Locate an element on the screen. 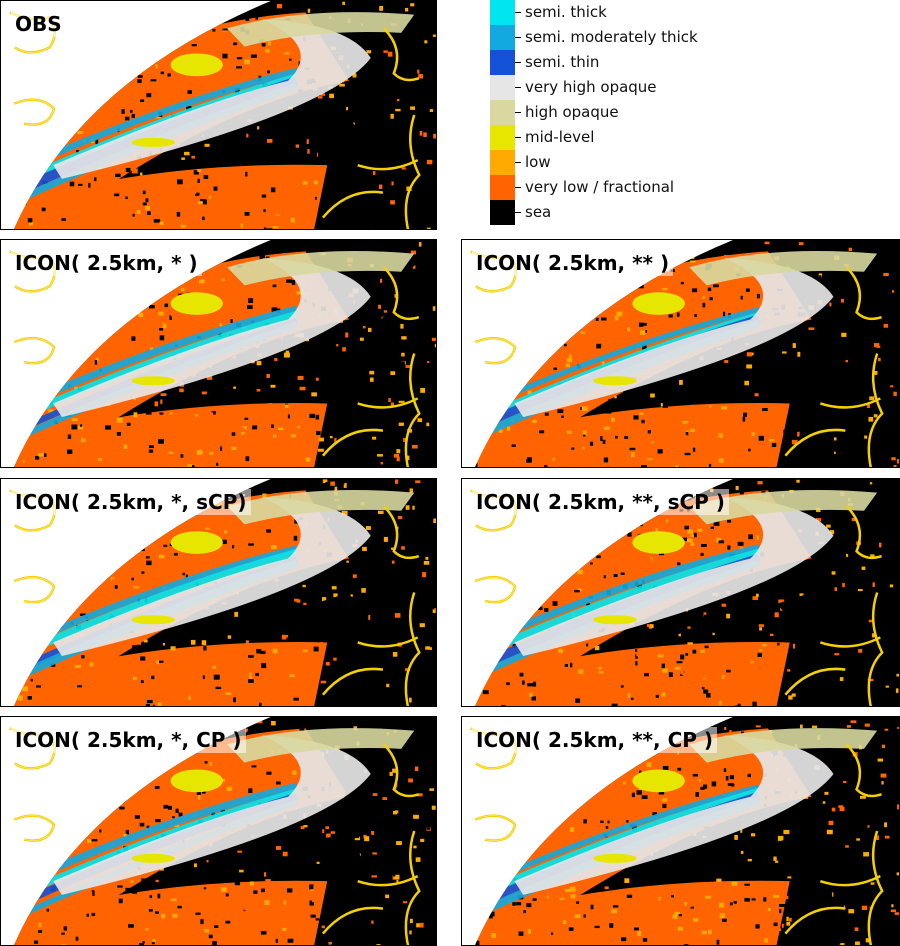  cloud-map-icon-2star-scp is located at coordinates (684, 592).